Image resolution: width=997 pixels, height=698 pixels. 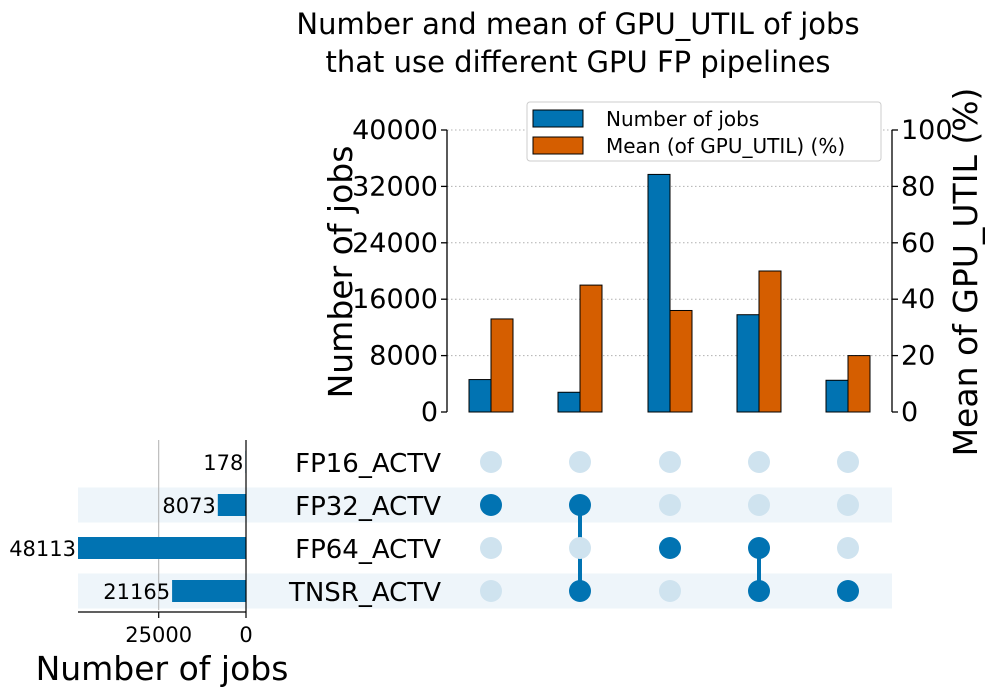 What do you see at coordinates (395, 243) in the screenshot?
I see `y-tick-label-left: 24000` at bounding box center [395, 243].